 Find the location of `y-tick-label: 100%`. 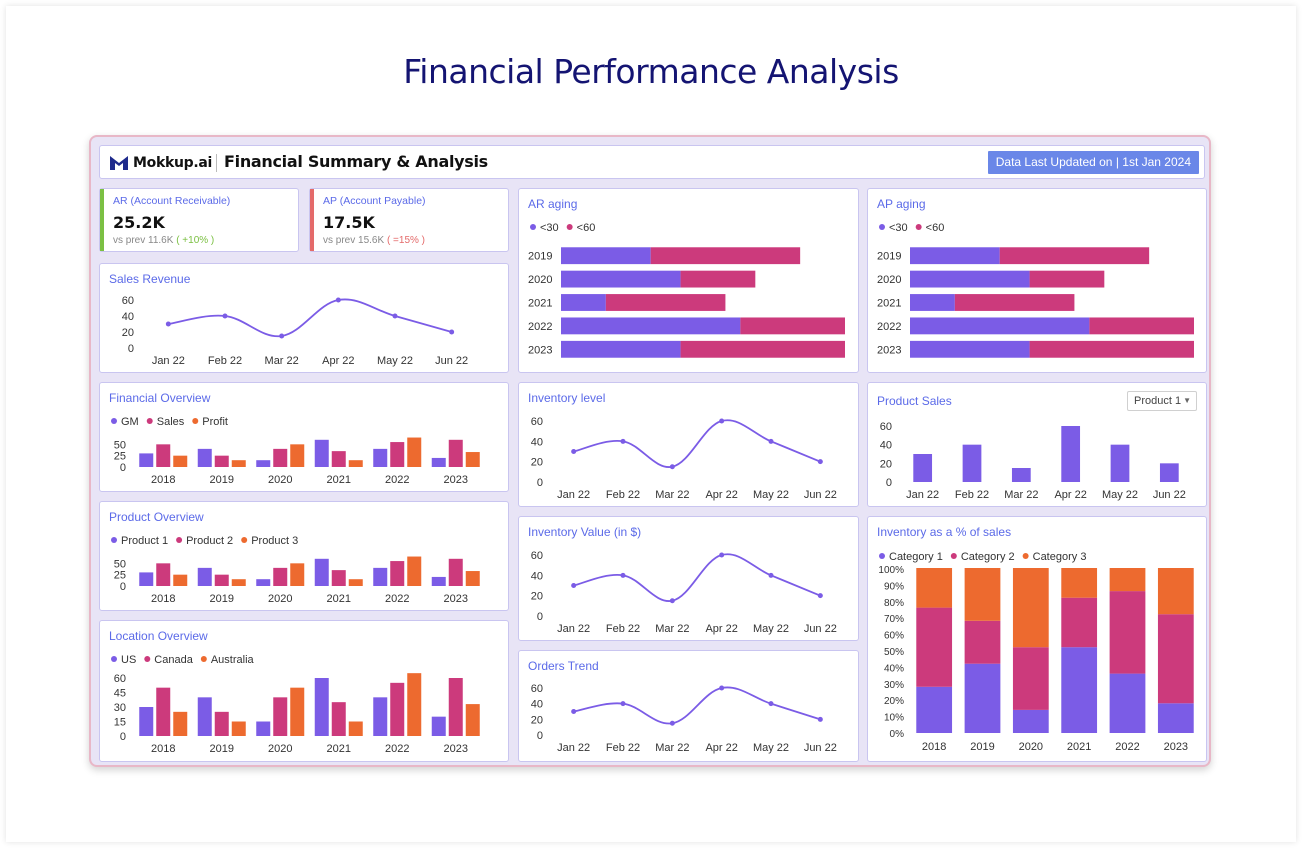

y-tick-label: 100% is located at coordinates (891, 570).